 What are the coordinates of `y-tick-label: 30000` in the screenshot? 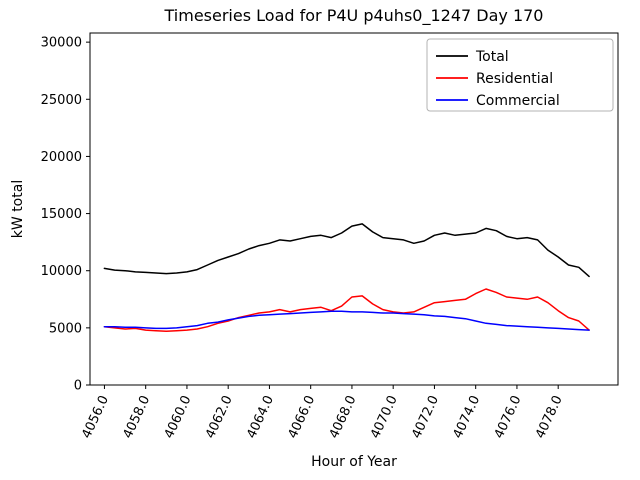 It's located at (61, 43).